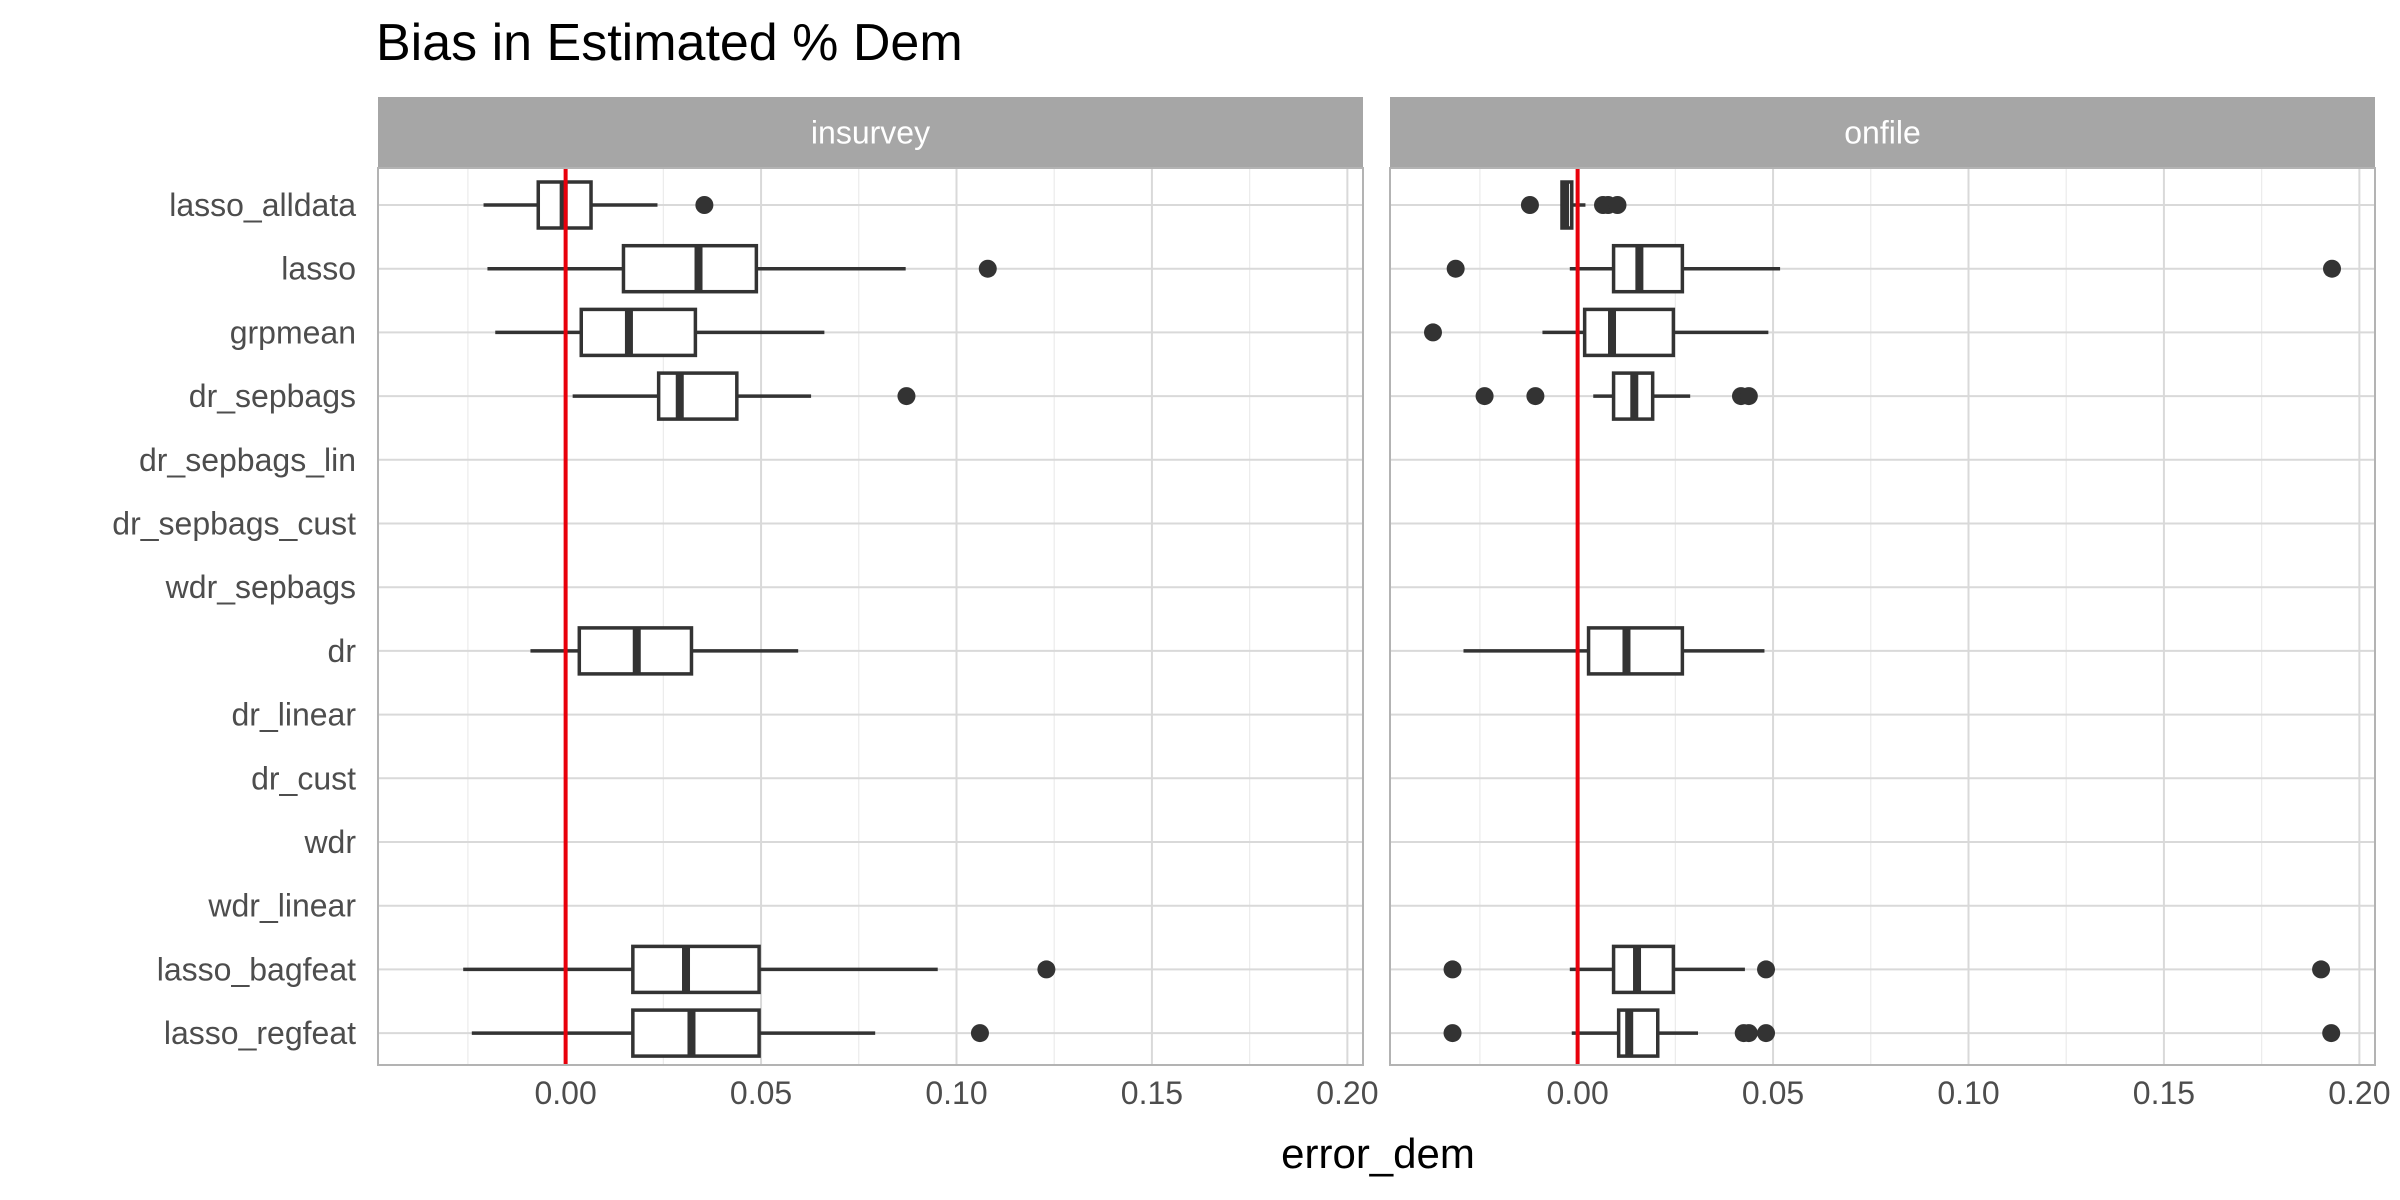  What do you see at coordinates (262, 205) in the screenshot?
I see `y-tick-label: lasso_alldata` at bounding box center [262, 205].